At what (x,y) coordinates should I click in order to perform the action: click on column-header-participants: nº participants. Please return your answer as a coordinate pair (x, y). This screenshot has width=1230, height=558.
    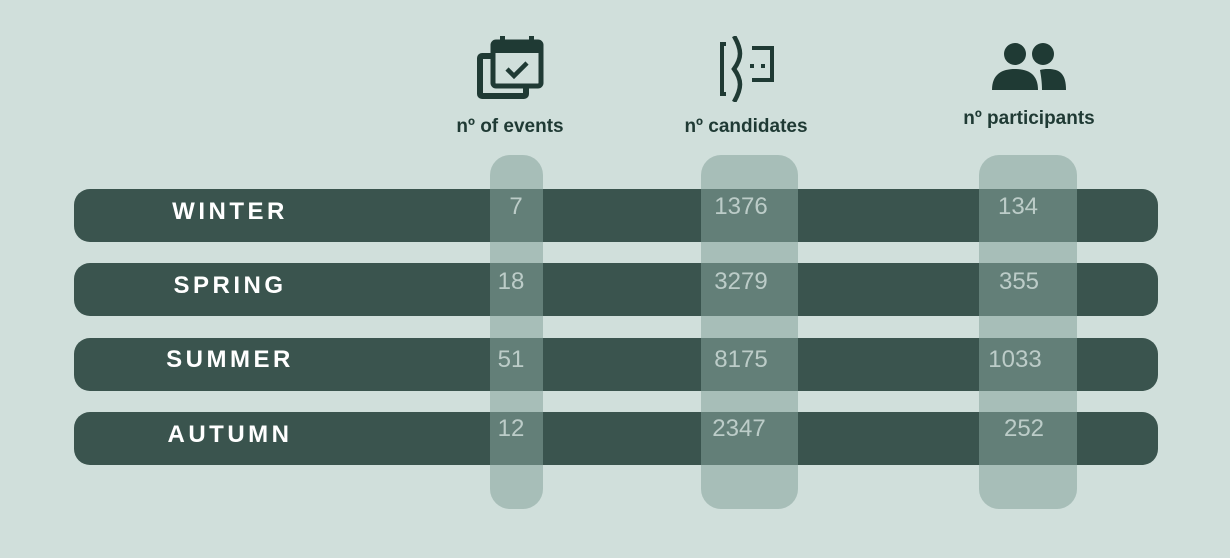
    Looking at the image, I should click on (1029, 85).